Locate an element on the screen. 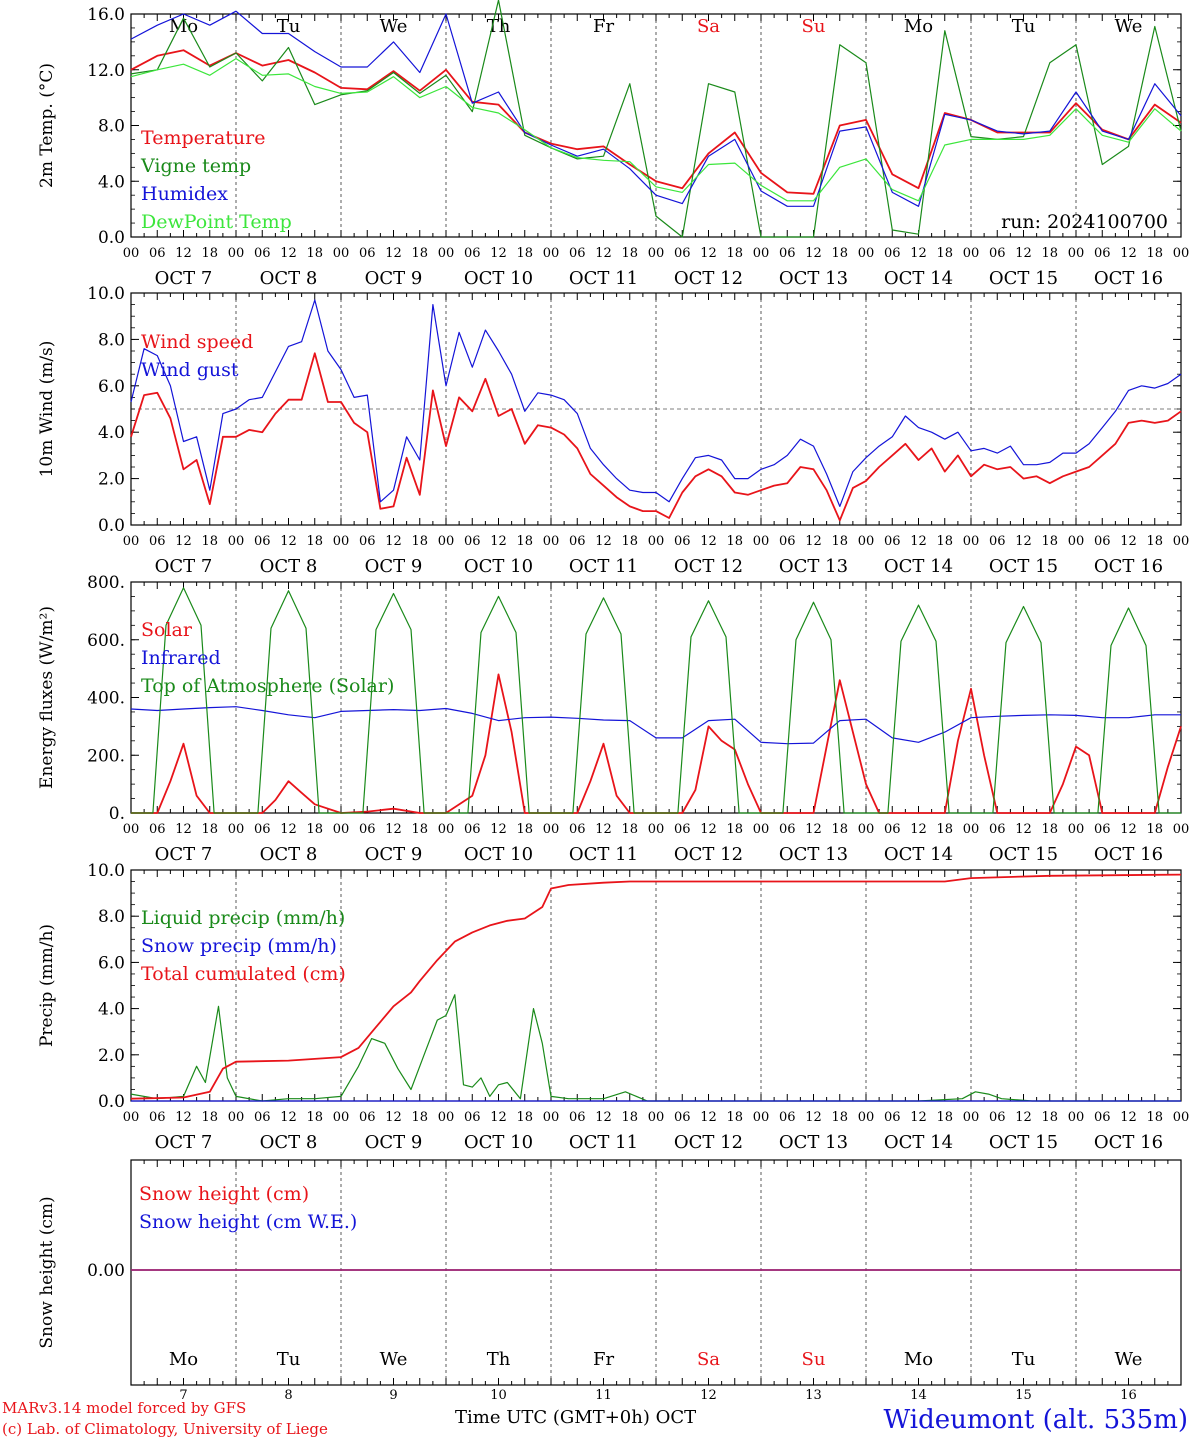  y-tick-label: 2.0 is located at coordinates (111, 1056).